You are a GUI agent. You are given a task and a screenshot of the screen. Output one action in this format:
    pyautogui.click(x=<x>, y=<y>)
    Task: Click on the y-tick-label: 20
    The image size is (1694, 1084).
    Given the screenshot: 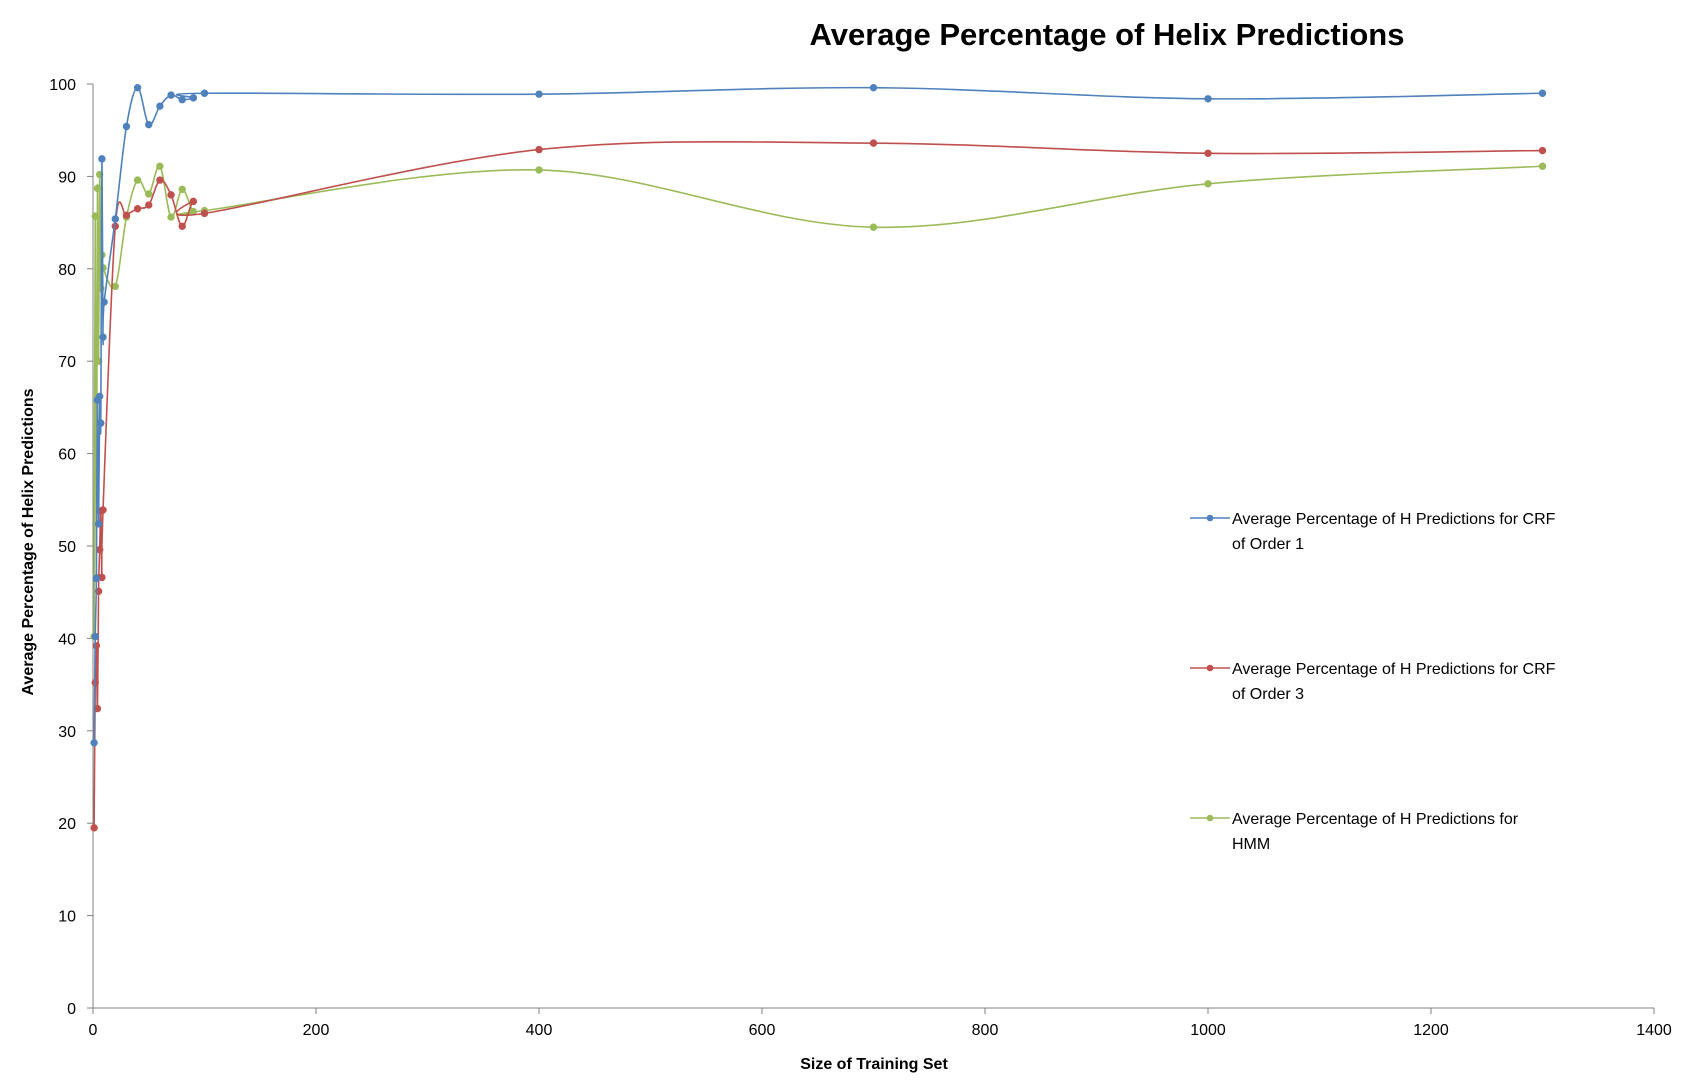 What is the action you would take?
    pyautogui.click(x=67, y=824)
    